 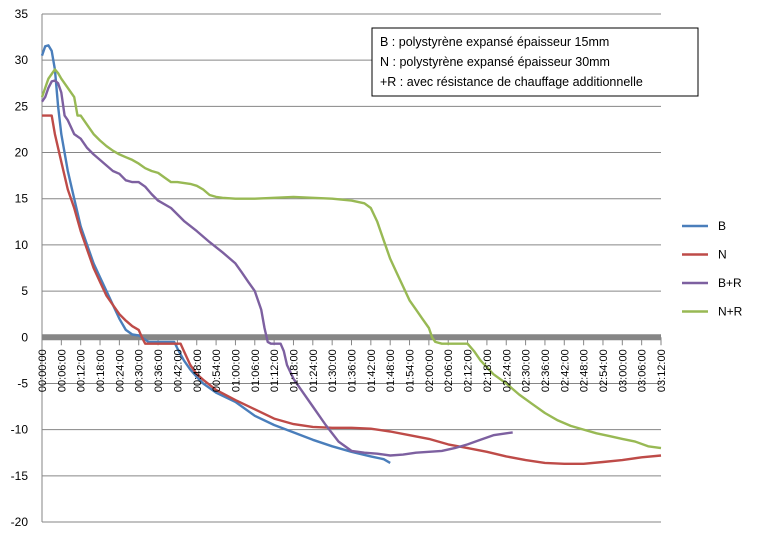 I want to click on x-tick-label: 03:06:00, so click(x=643, y=370).